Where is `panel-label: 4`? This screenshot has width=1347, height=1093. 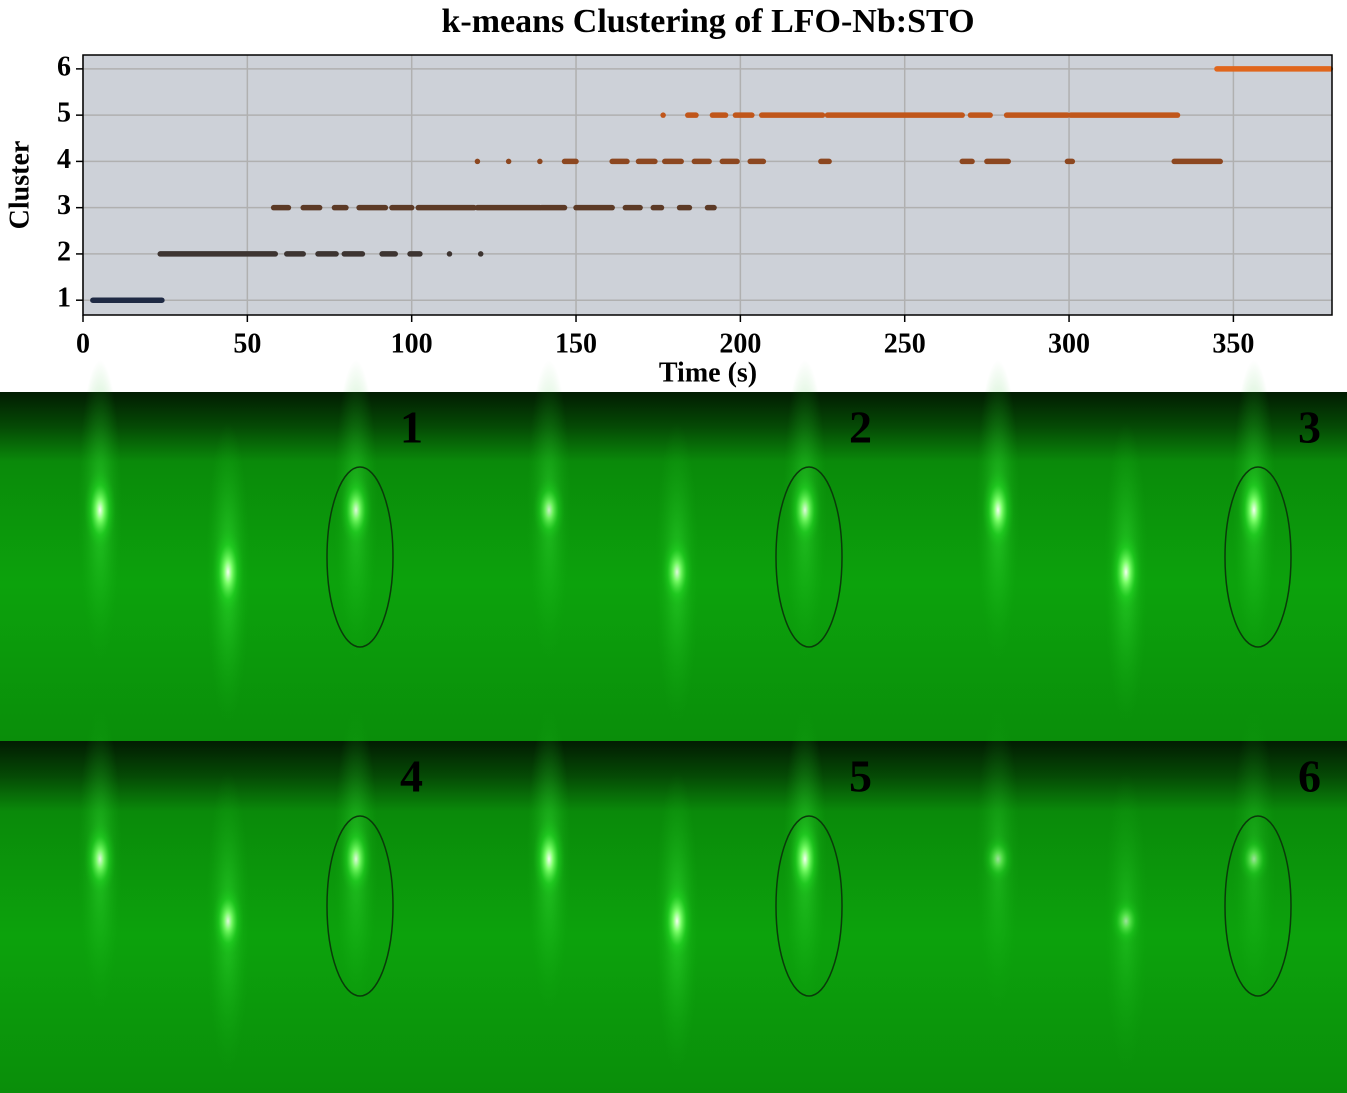
panel-label: 4 is located at coordinates (411, 776).